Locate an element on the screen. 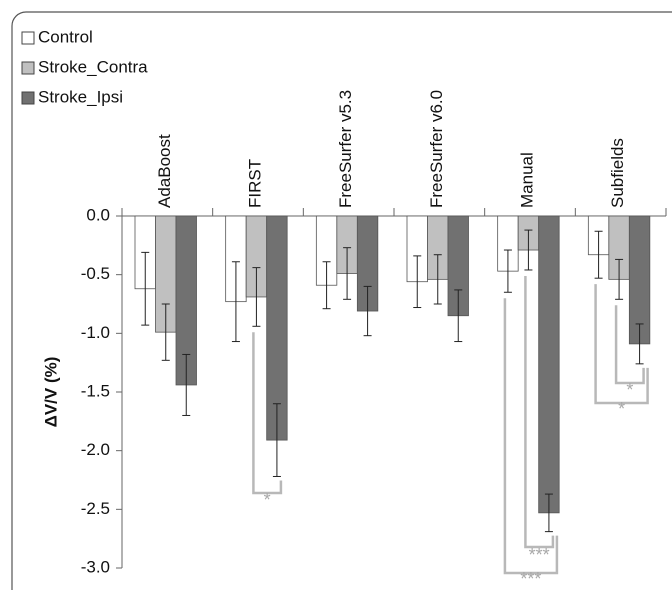  legend-label: Control is located at coordinates (65, 36).